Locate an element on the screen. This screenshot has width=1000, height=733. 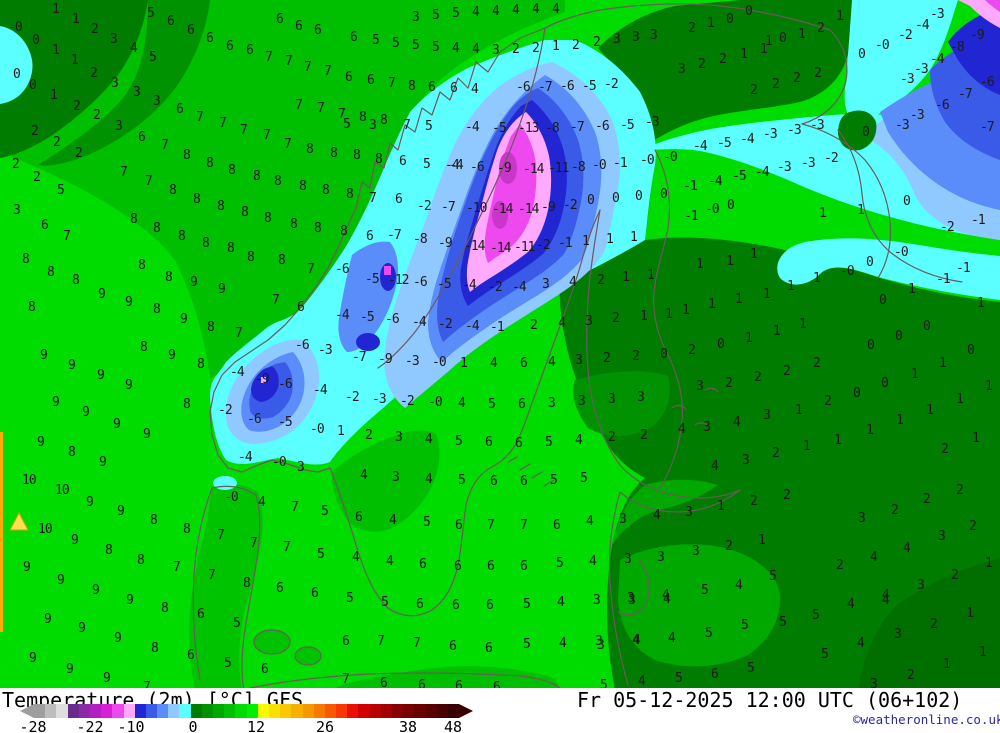
temp-value: -3 is located at coordinates (784, 167).